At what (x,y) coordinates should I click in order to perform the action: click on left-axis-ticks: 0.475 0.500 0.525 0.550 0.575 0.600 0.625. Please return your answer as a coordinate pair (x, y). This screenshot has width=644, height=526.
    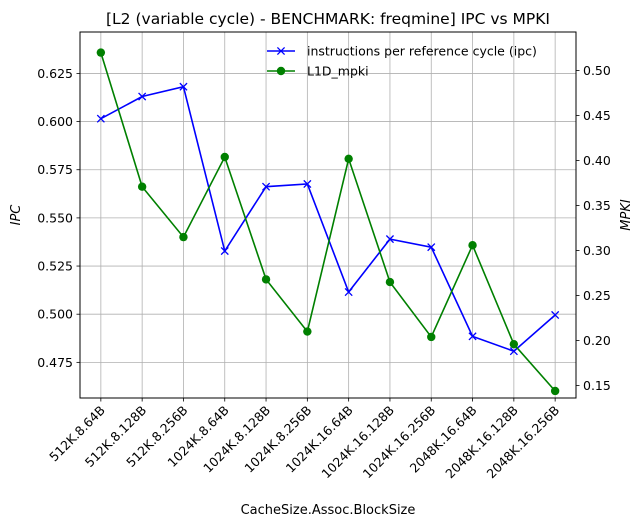
    Looking at the image, I should click on (58, 218).